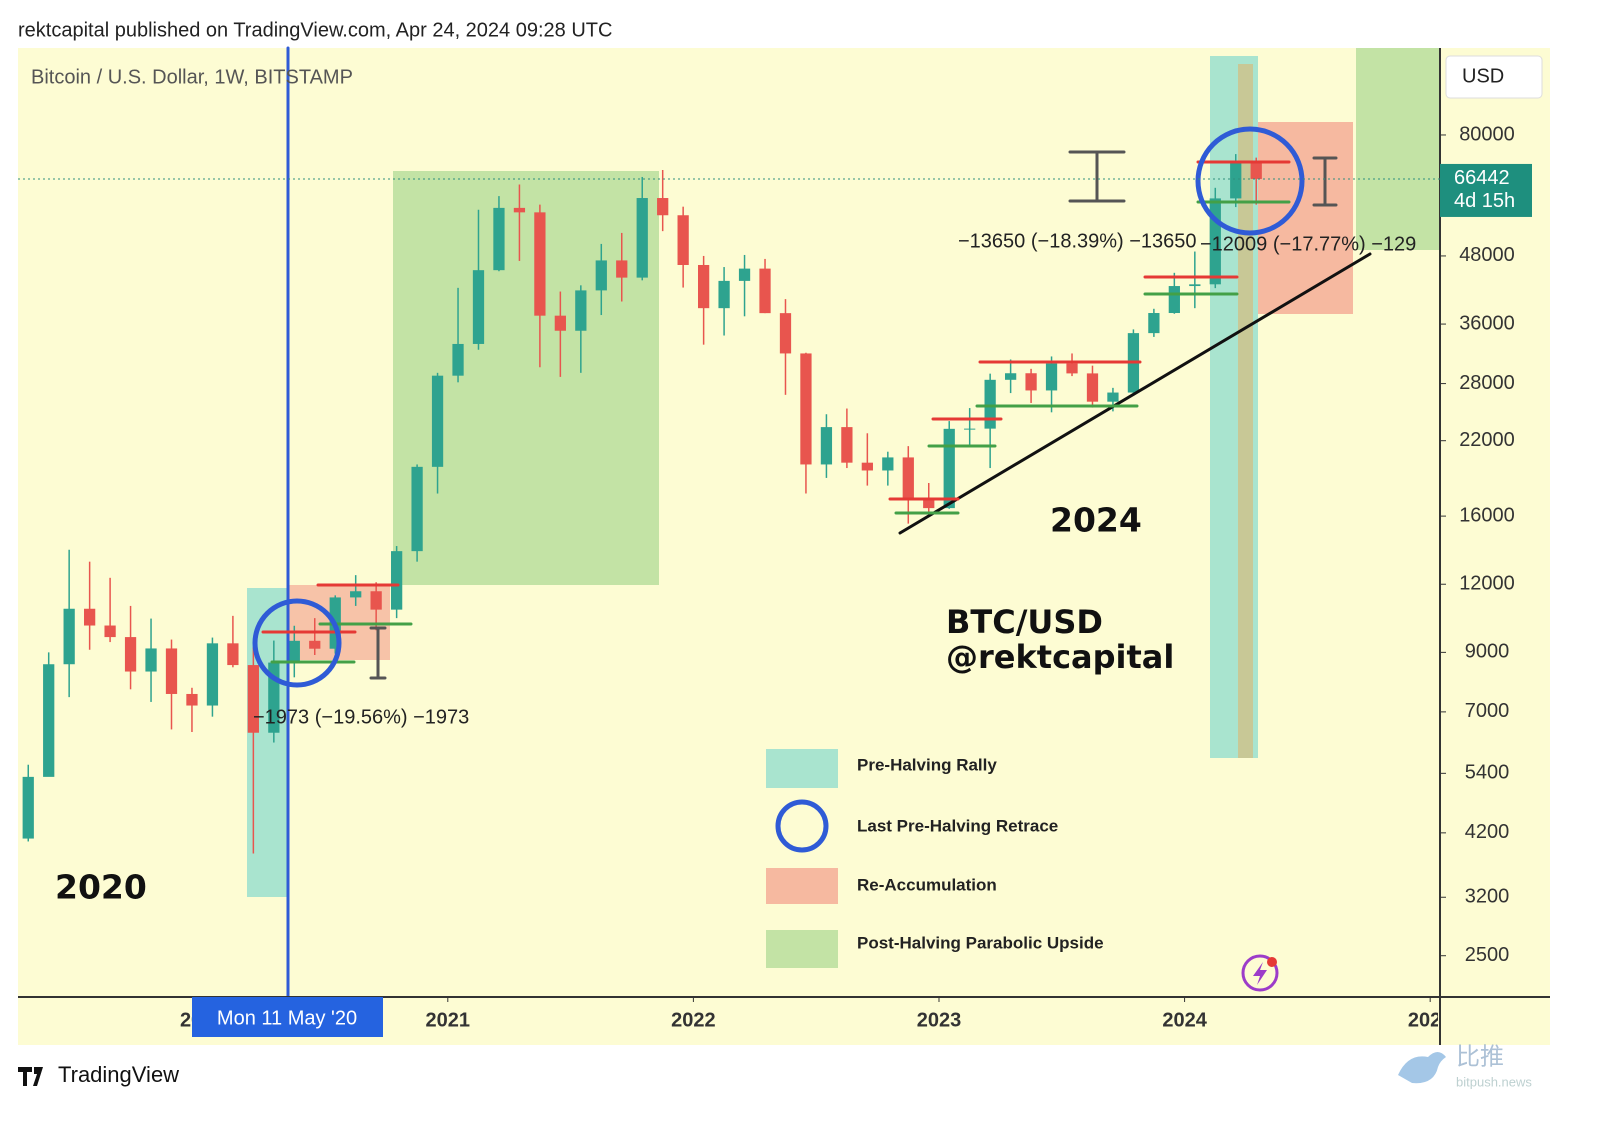 This screenshot has width=1615, height=1144. What do you see at coordinates (1487, 955) in the screenshot?
I see `y-tick-label: 2500` at bounding box center [1487, 955].